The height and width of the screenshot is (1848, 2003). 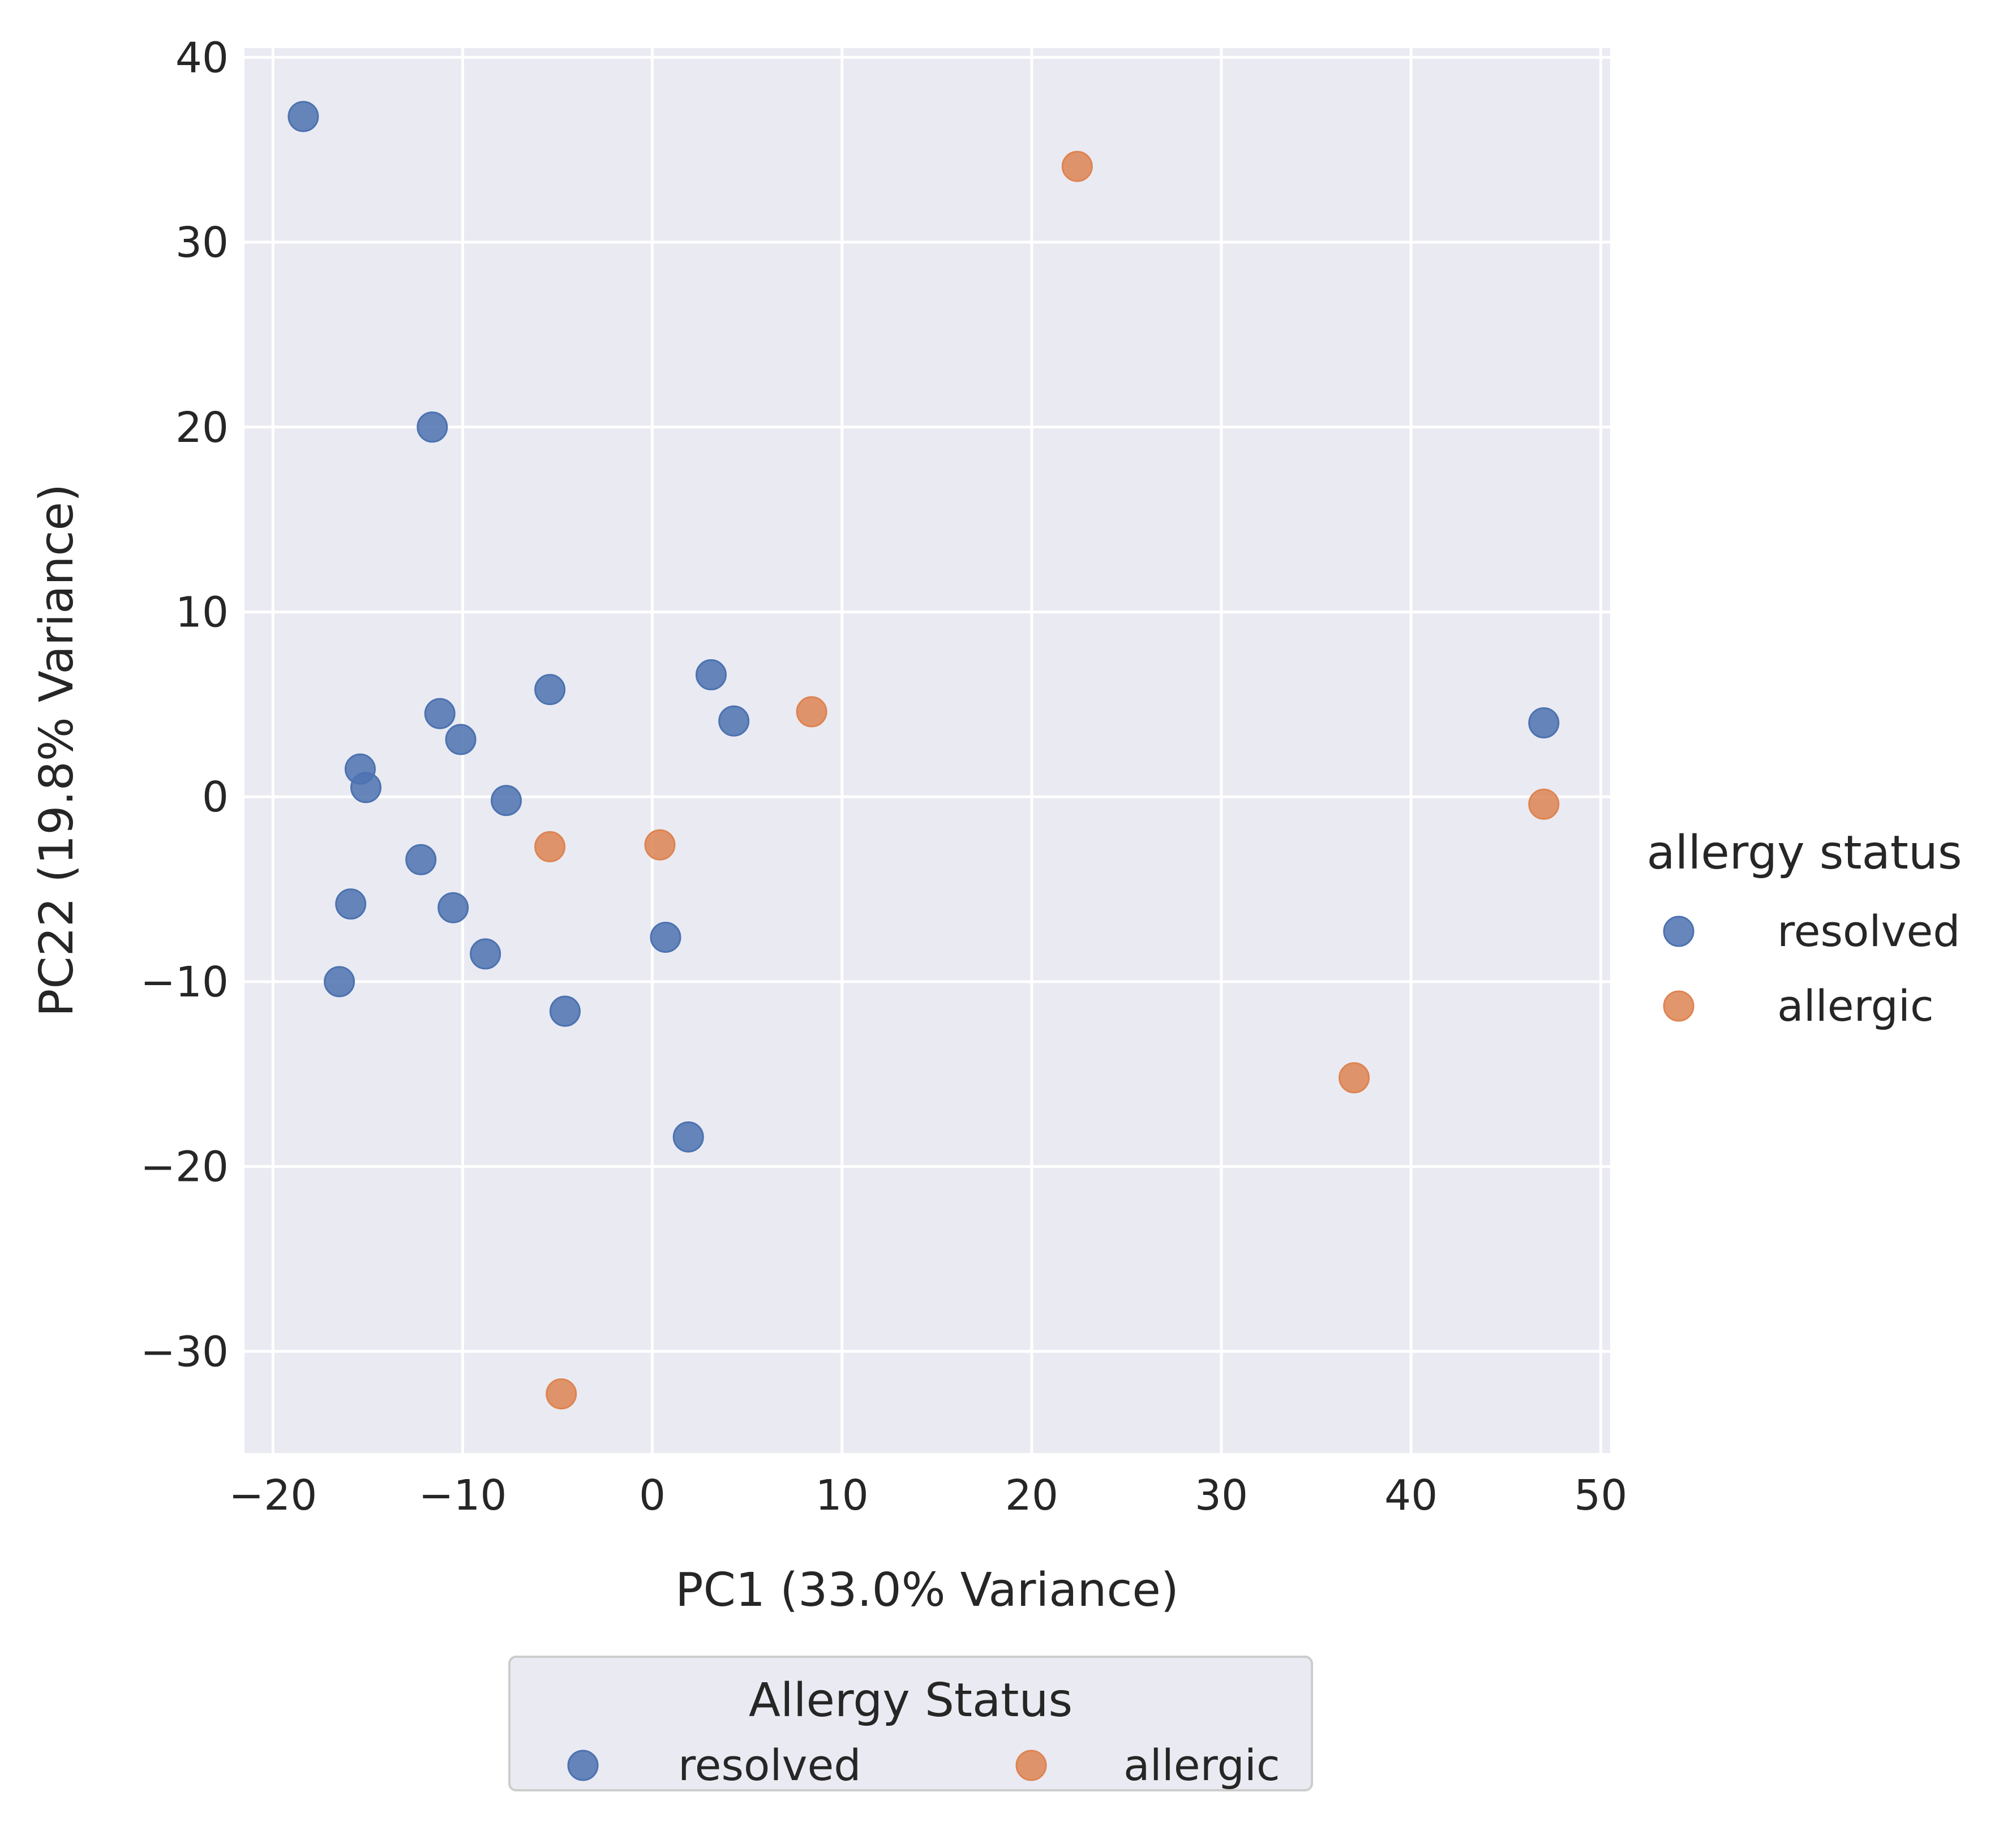 I want to click on legend-right-label-allergic: allergic, so click(x=1855, y=1006).